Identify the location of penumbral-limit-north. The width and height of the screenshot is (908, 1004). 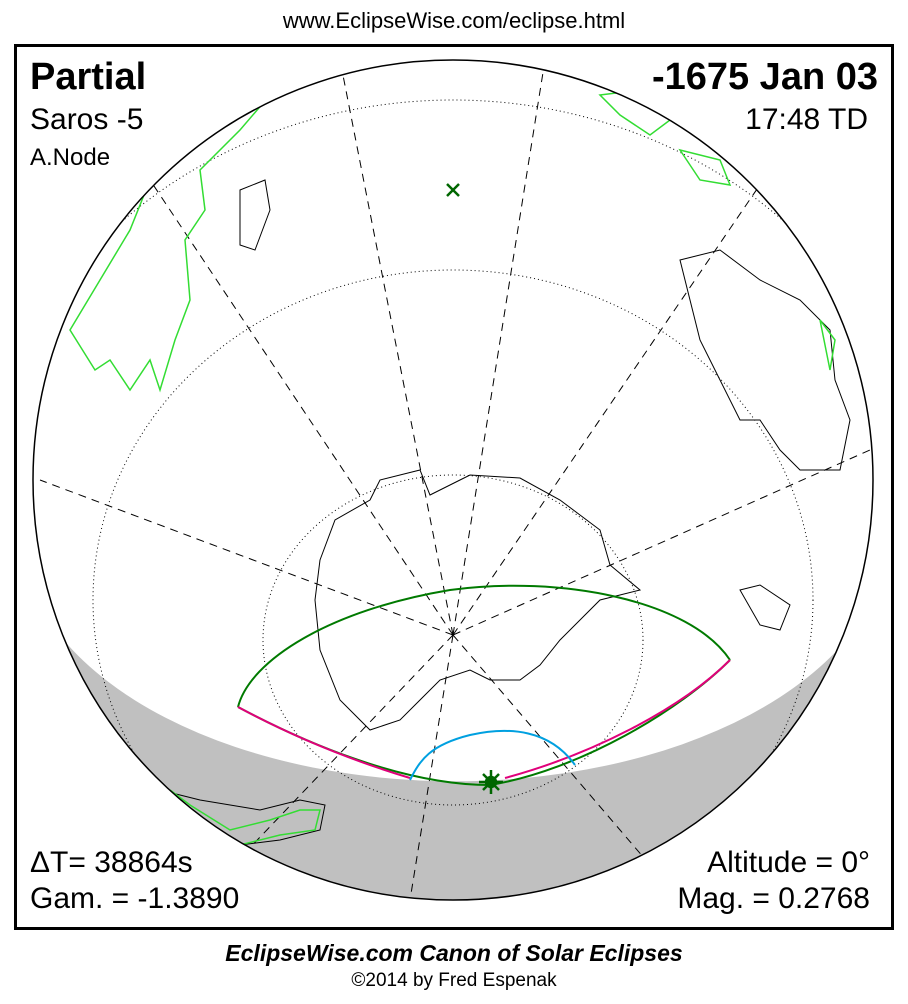
(484, 646).